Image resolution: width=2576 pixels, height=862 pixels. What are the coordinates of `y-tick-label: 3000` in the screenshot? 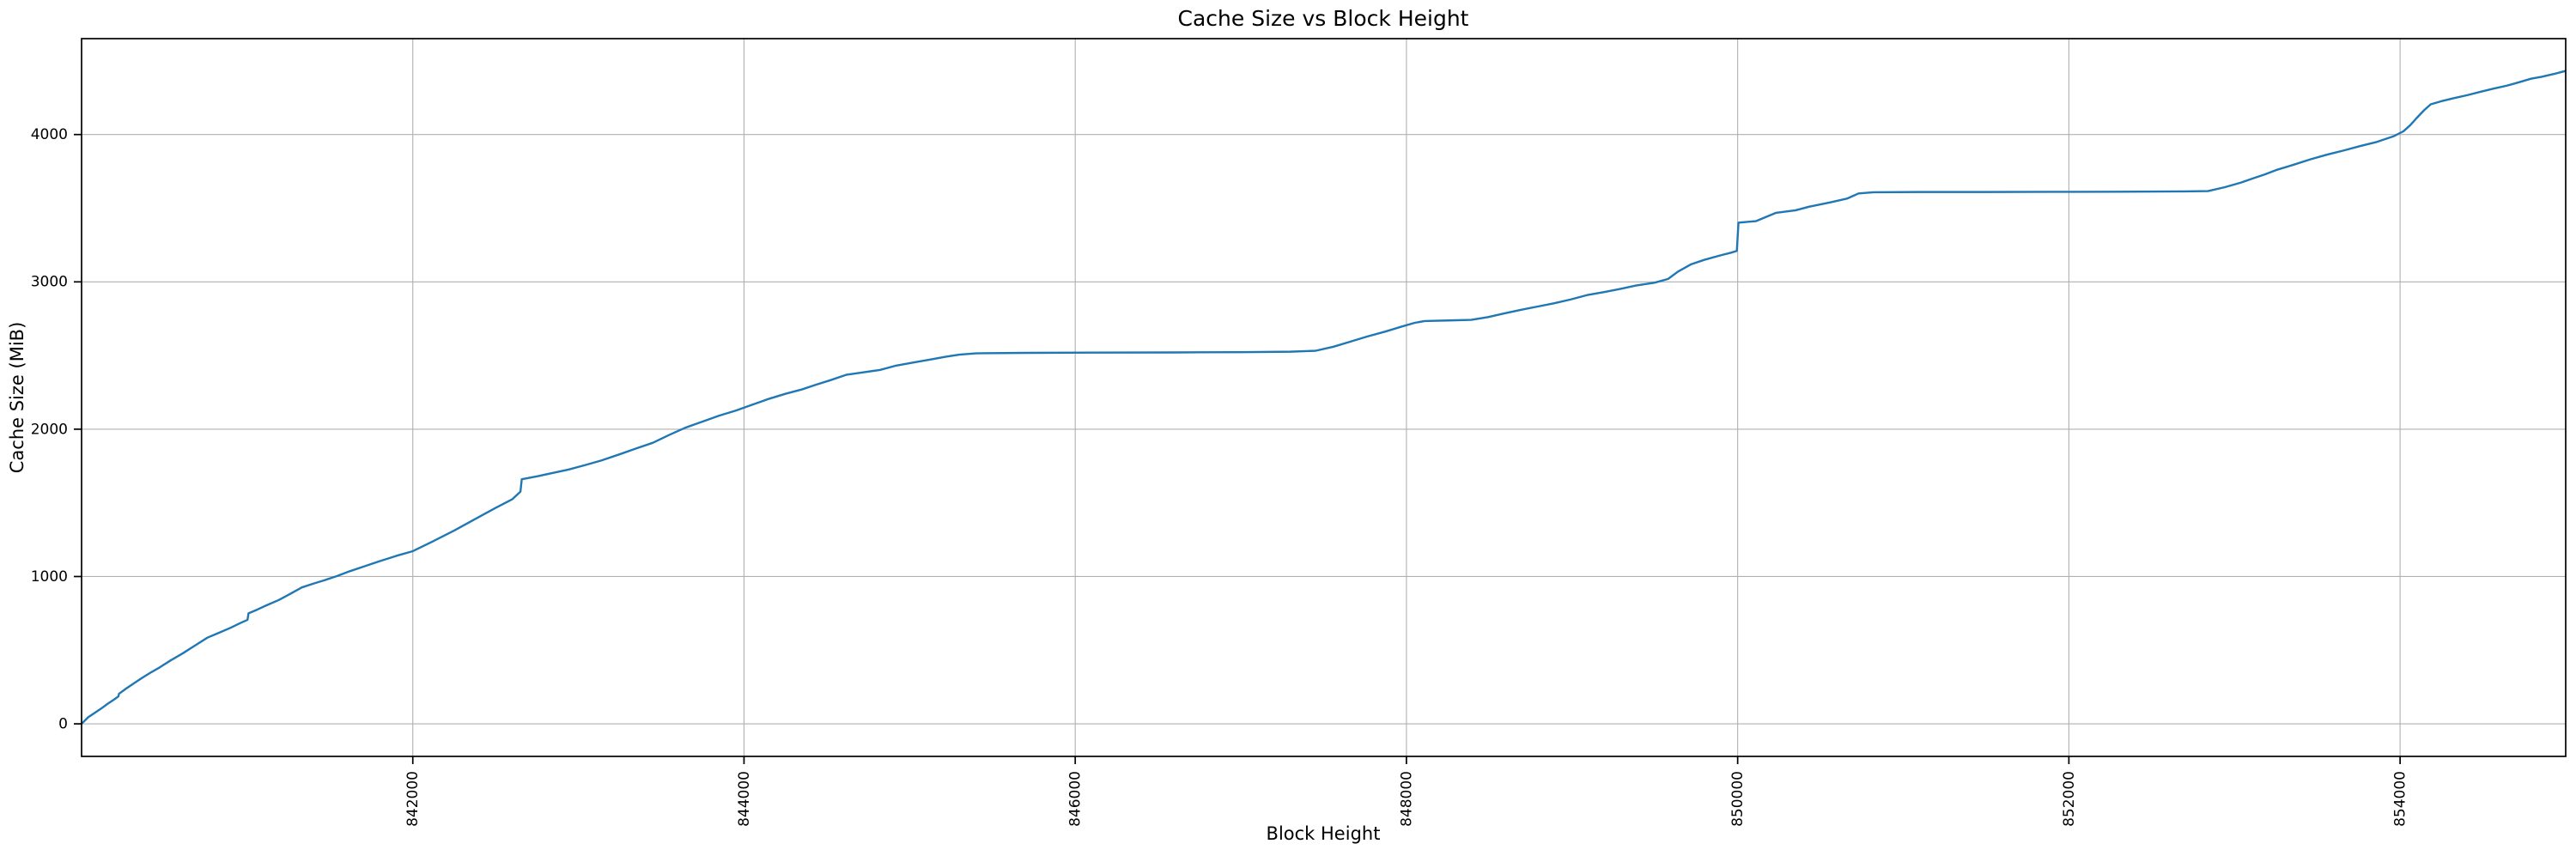 It's located at (49, 282).